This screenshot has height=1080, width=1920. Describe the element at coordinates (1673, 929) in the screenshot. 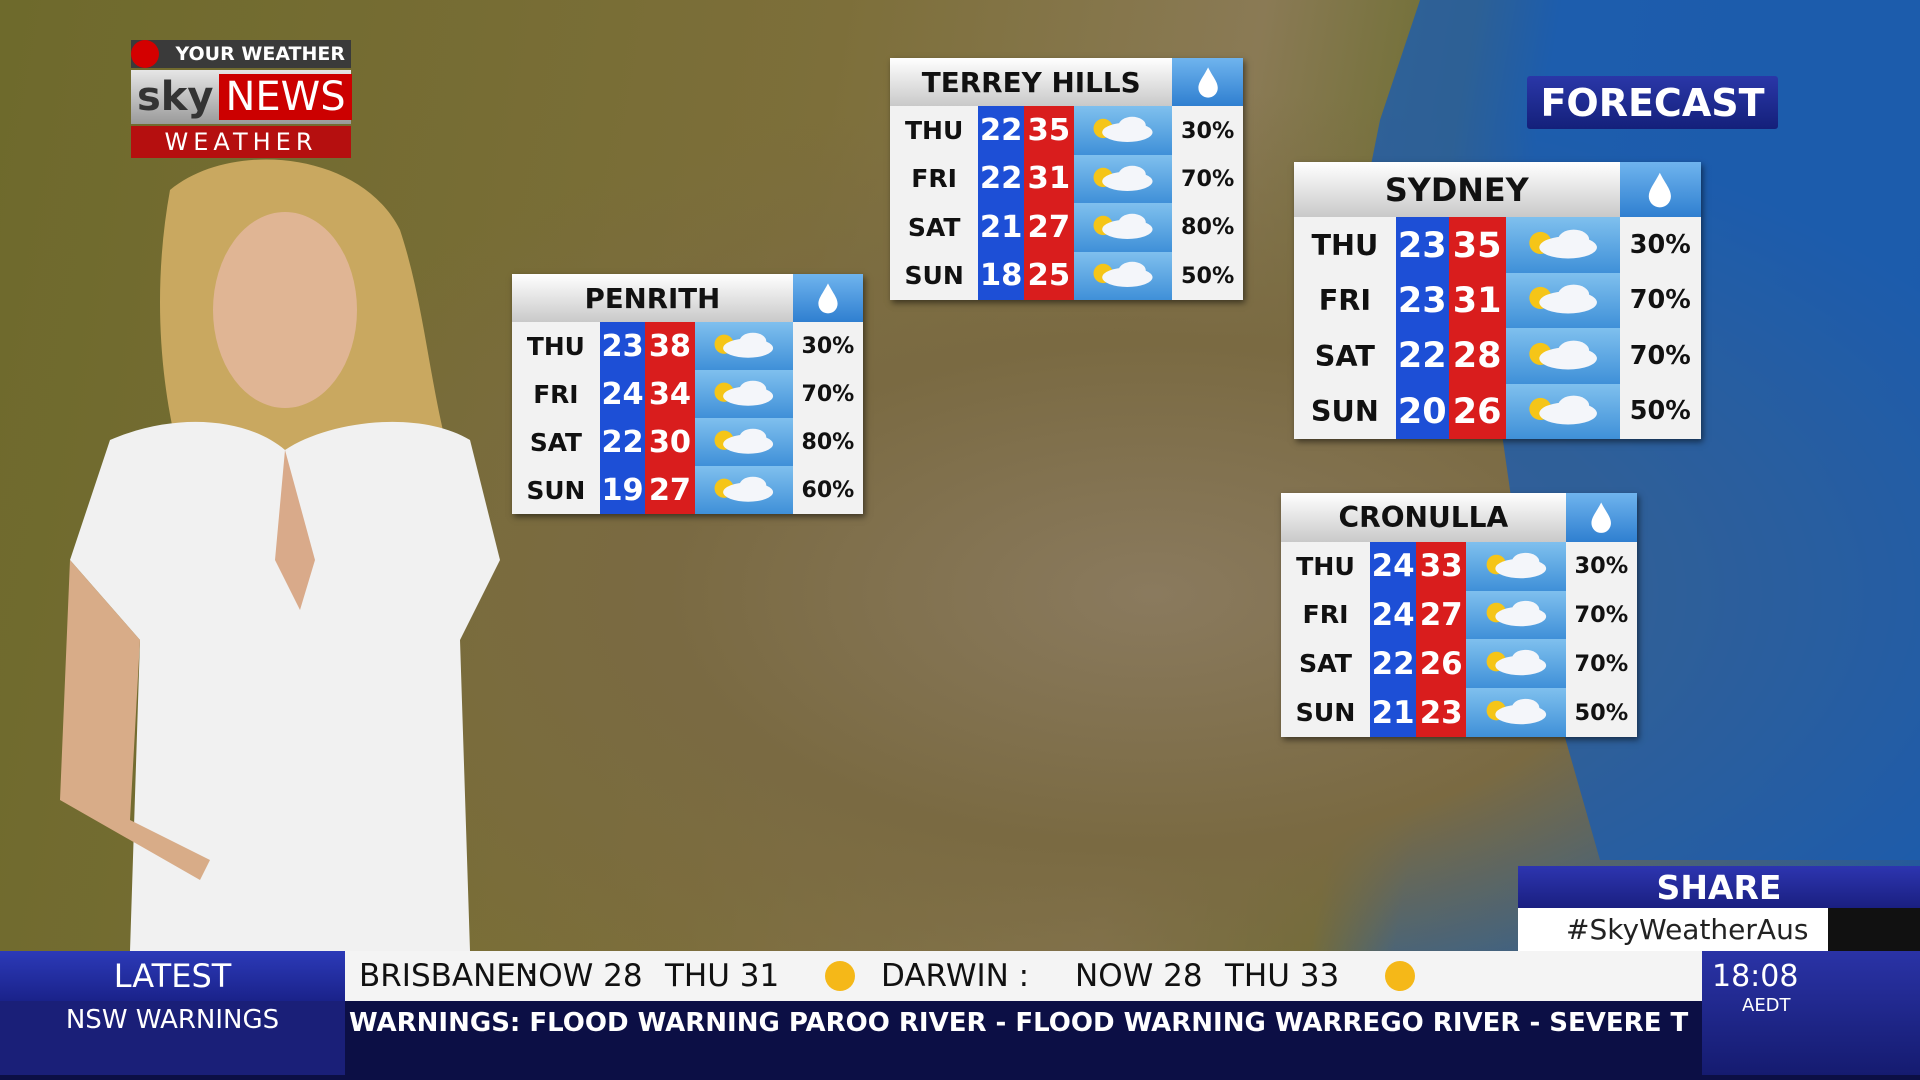

I see `share-tag: #SkyWeatherAus` at that location.